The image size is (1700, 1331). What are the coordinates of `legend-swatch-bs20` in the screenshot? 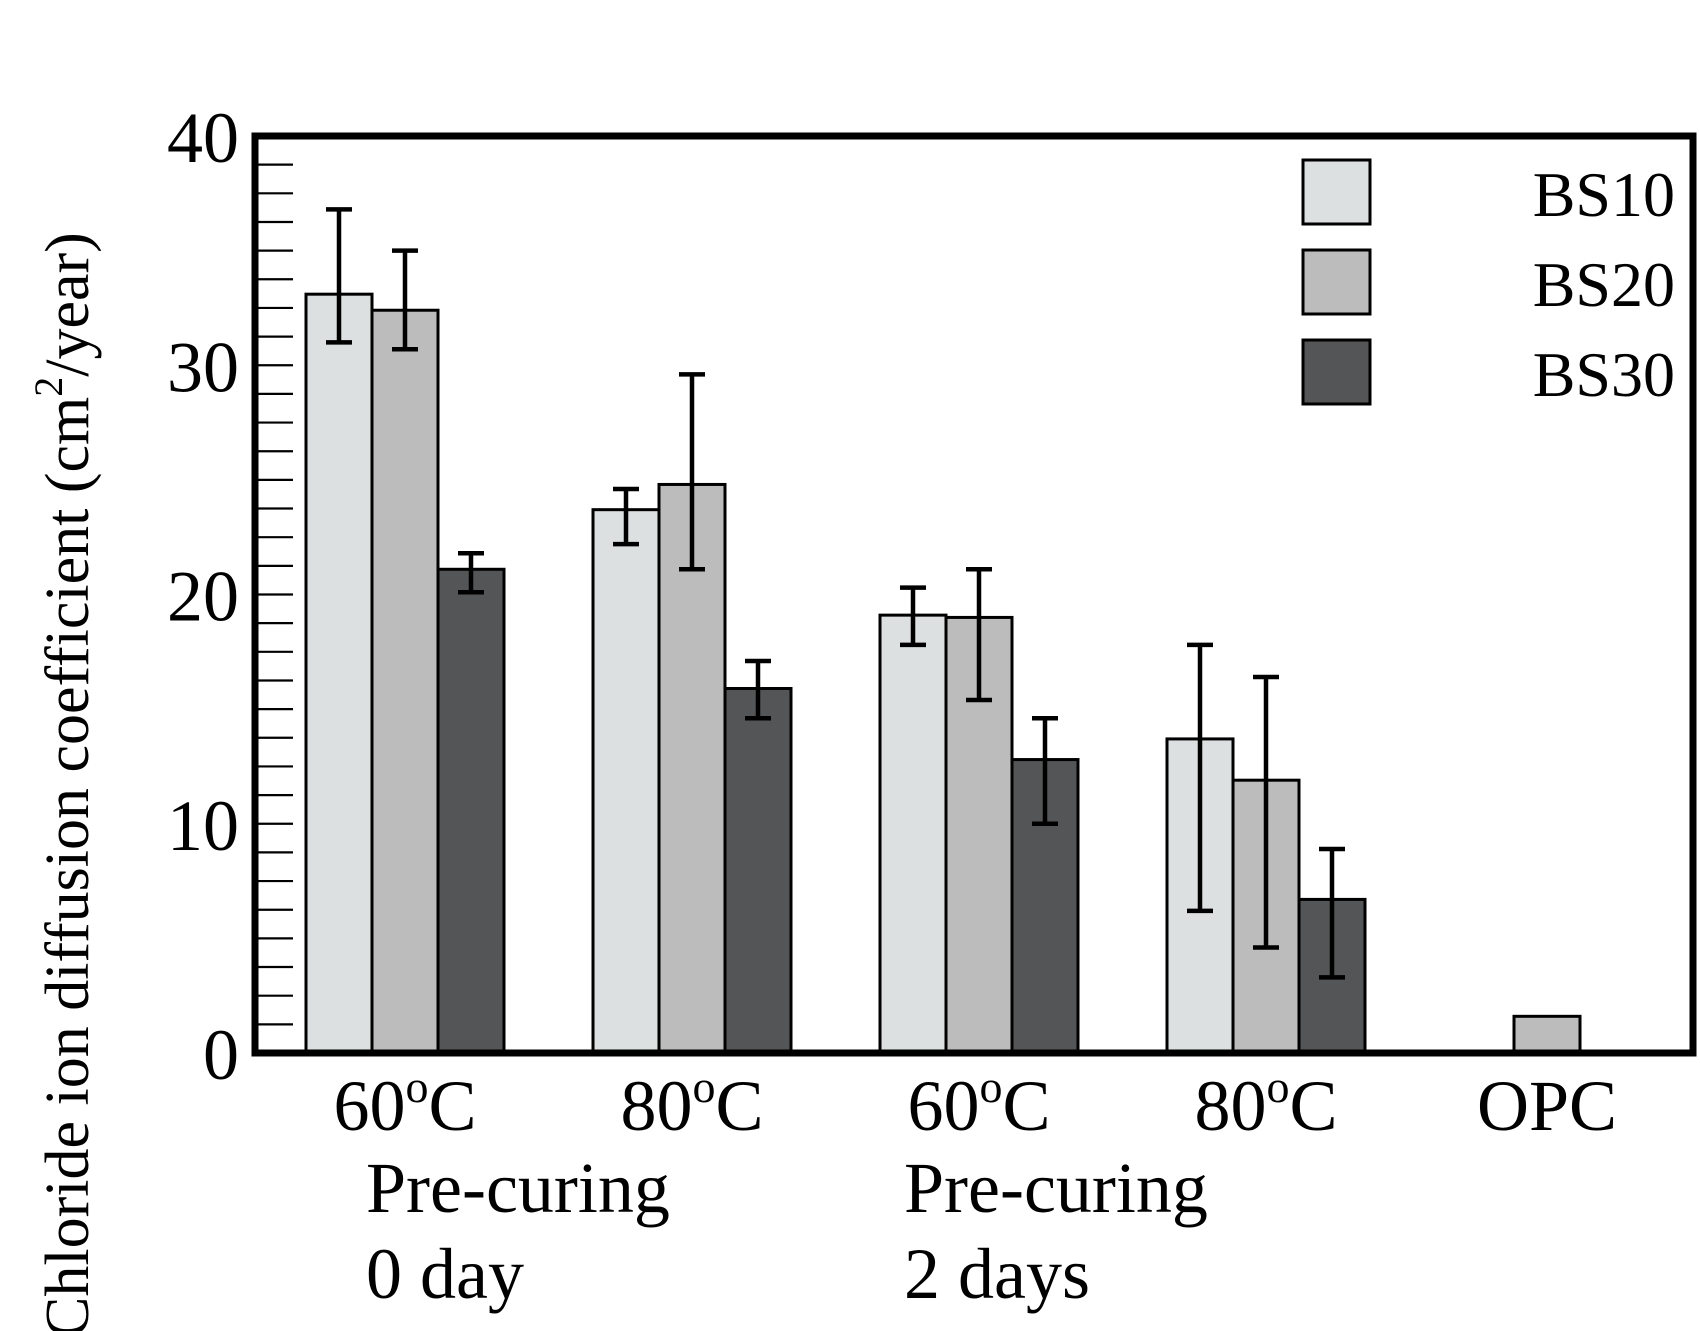 It's located at (1336, 282).